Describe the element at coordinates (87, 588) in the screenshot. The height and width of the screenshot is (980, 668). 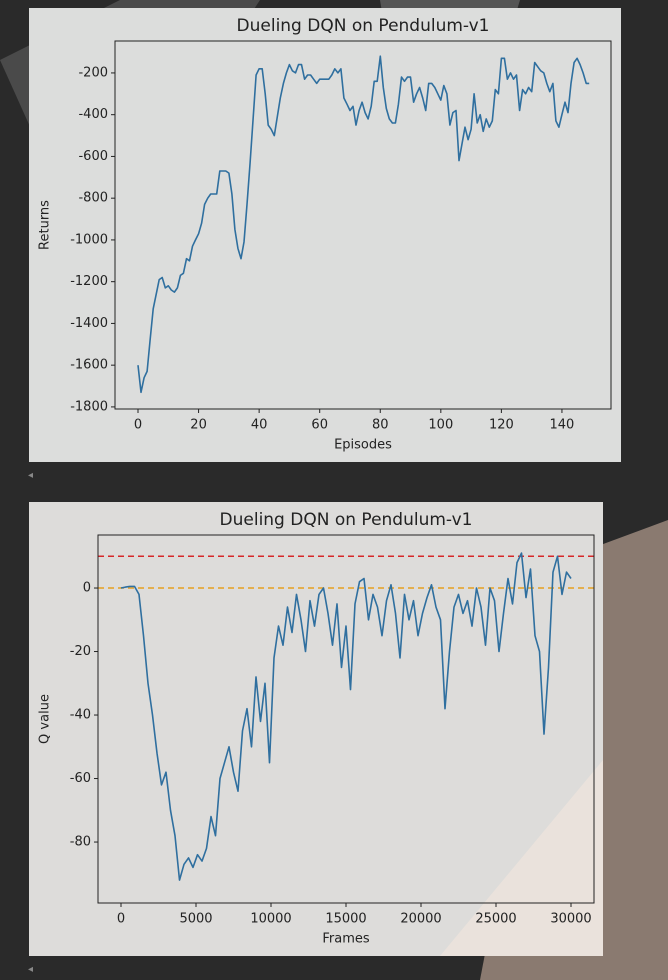
I see `y-tick-label: 0` at that location.